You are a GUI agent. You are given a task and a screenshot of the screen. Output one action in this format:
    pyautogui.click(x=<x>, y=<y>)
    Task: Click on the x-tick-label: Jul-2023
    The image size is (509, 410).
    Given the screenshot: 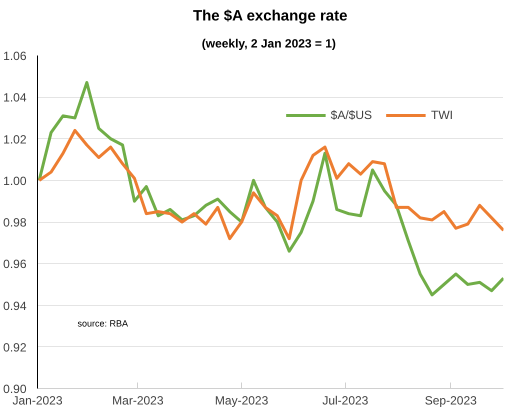 What is the action you would take?
    pyautogui.click(x=345, y=401)
    